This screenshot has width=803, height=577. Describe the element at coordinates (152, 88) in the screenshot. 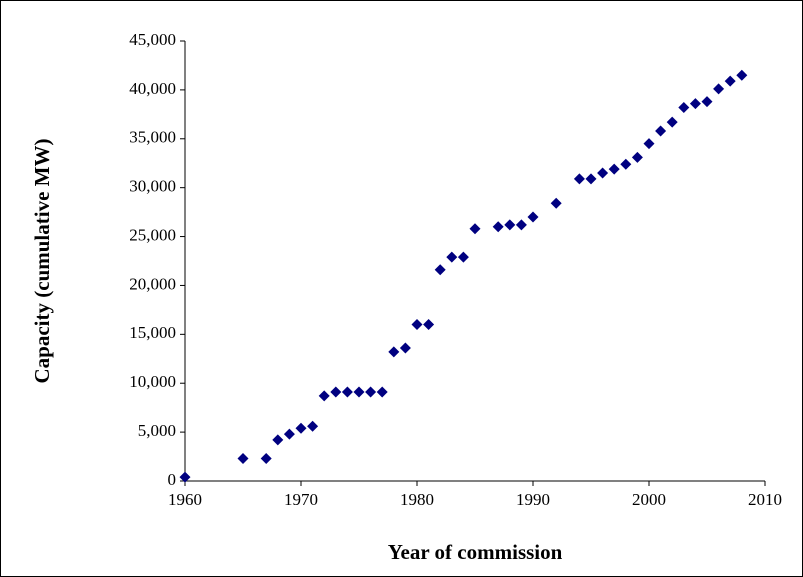

I see `y-tick-label: 40,000` at that location.